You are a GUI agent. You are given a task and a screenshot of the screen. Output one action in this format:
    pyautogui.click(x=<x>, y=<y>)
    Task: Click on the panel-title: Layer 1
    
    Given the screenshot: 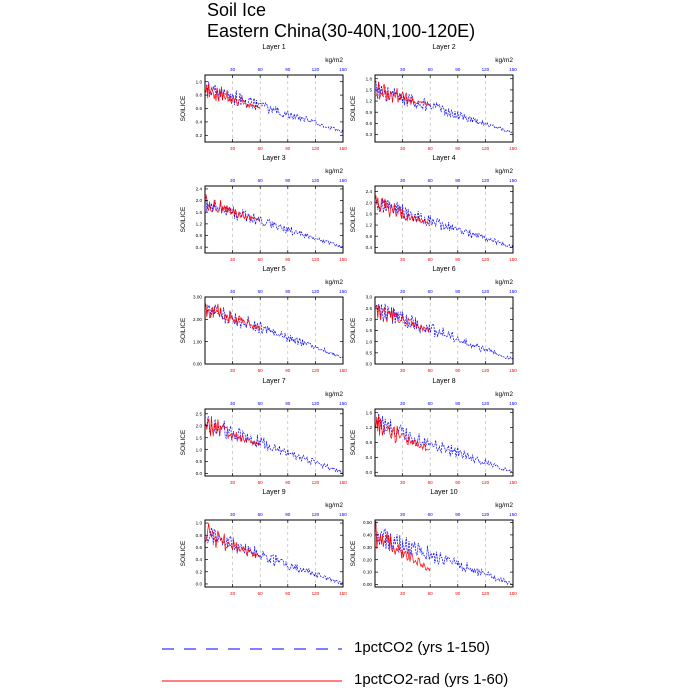 What is the action you would take?
    pyautogui.click(x=273, y=47)
    